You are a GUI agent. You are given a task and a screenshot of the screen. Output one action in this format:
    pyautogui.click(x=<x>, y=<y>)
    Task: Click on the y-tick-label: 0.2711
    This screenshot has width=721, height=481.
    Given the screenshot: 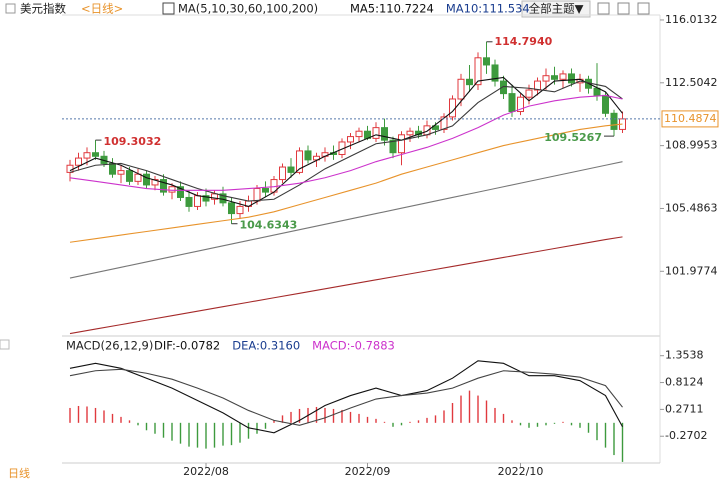 What is the action you would take?
    pyautogui.click(x=684, y=408)
    